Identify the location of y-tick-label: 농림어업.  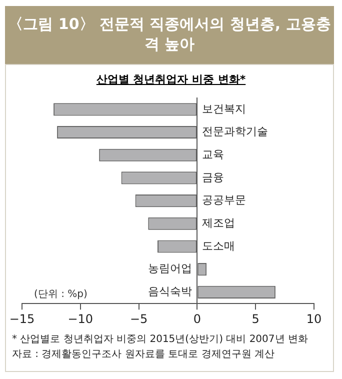
(170, 269).